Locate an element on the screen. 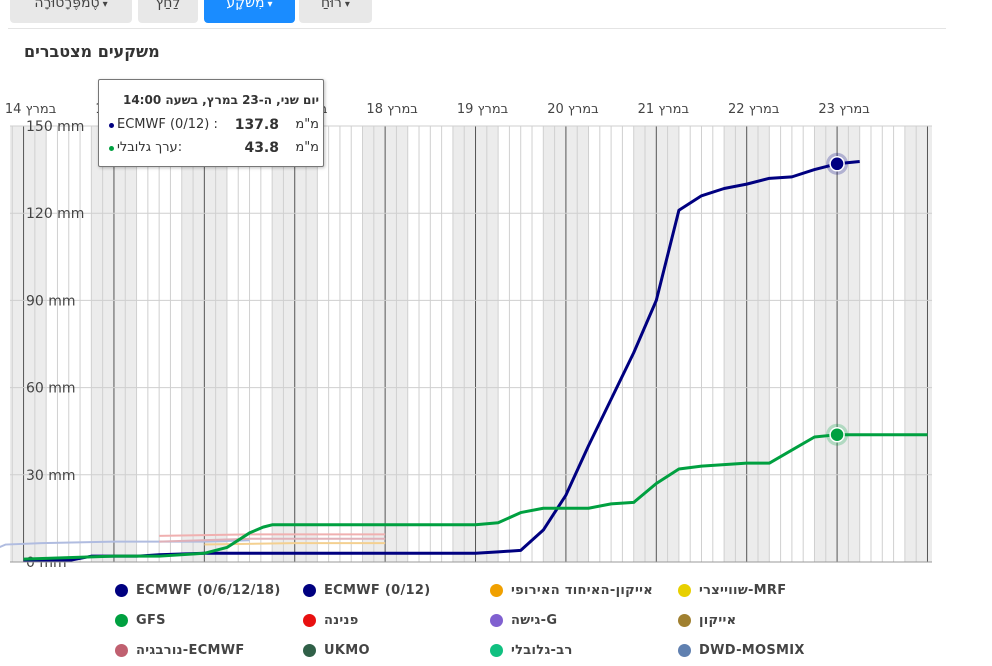  tab-wind-label: רוּחַ is located at coordinates (331, 5).